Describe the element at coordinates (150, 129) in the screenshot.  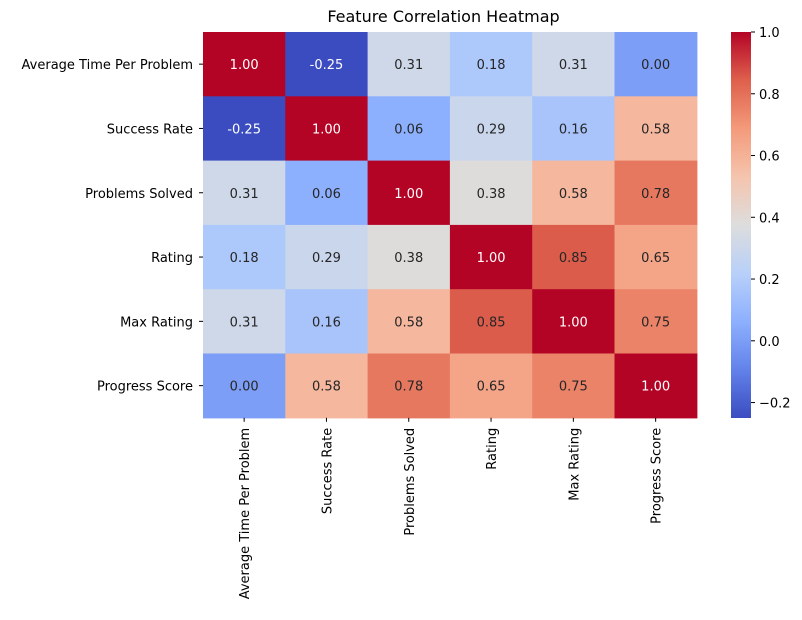
I see `y-tick-label: Success Rate` at that location.